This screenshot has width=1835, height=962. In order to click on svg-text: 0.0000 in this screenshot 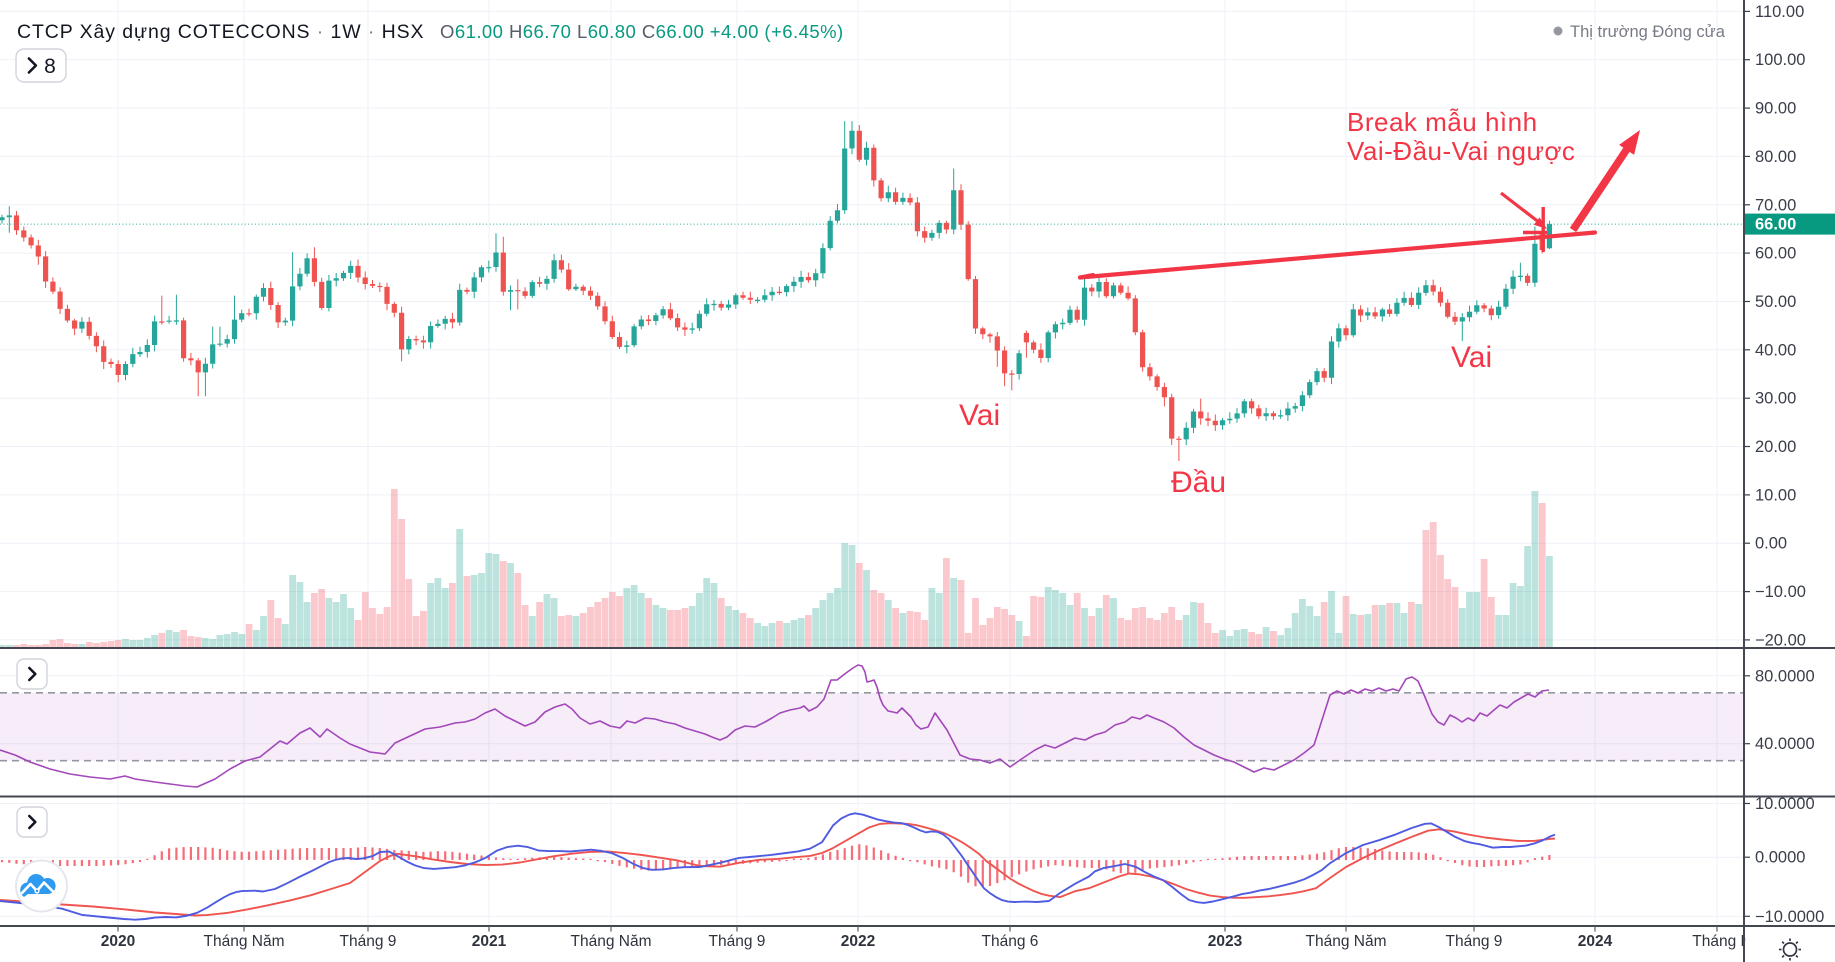, I will do `click(1780, 858)`.